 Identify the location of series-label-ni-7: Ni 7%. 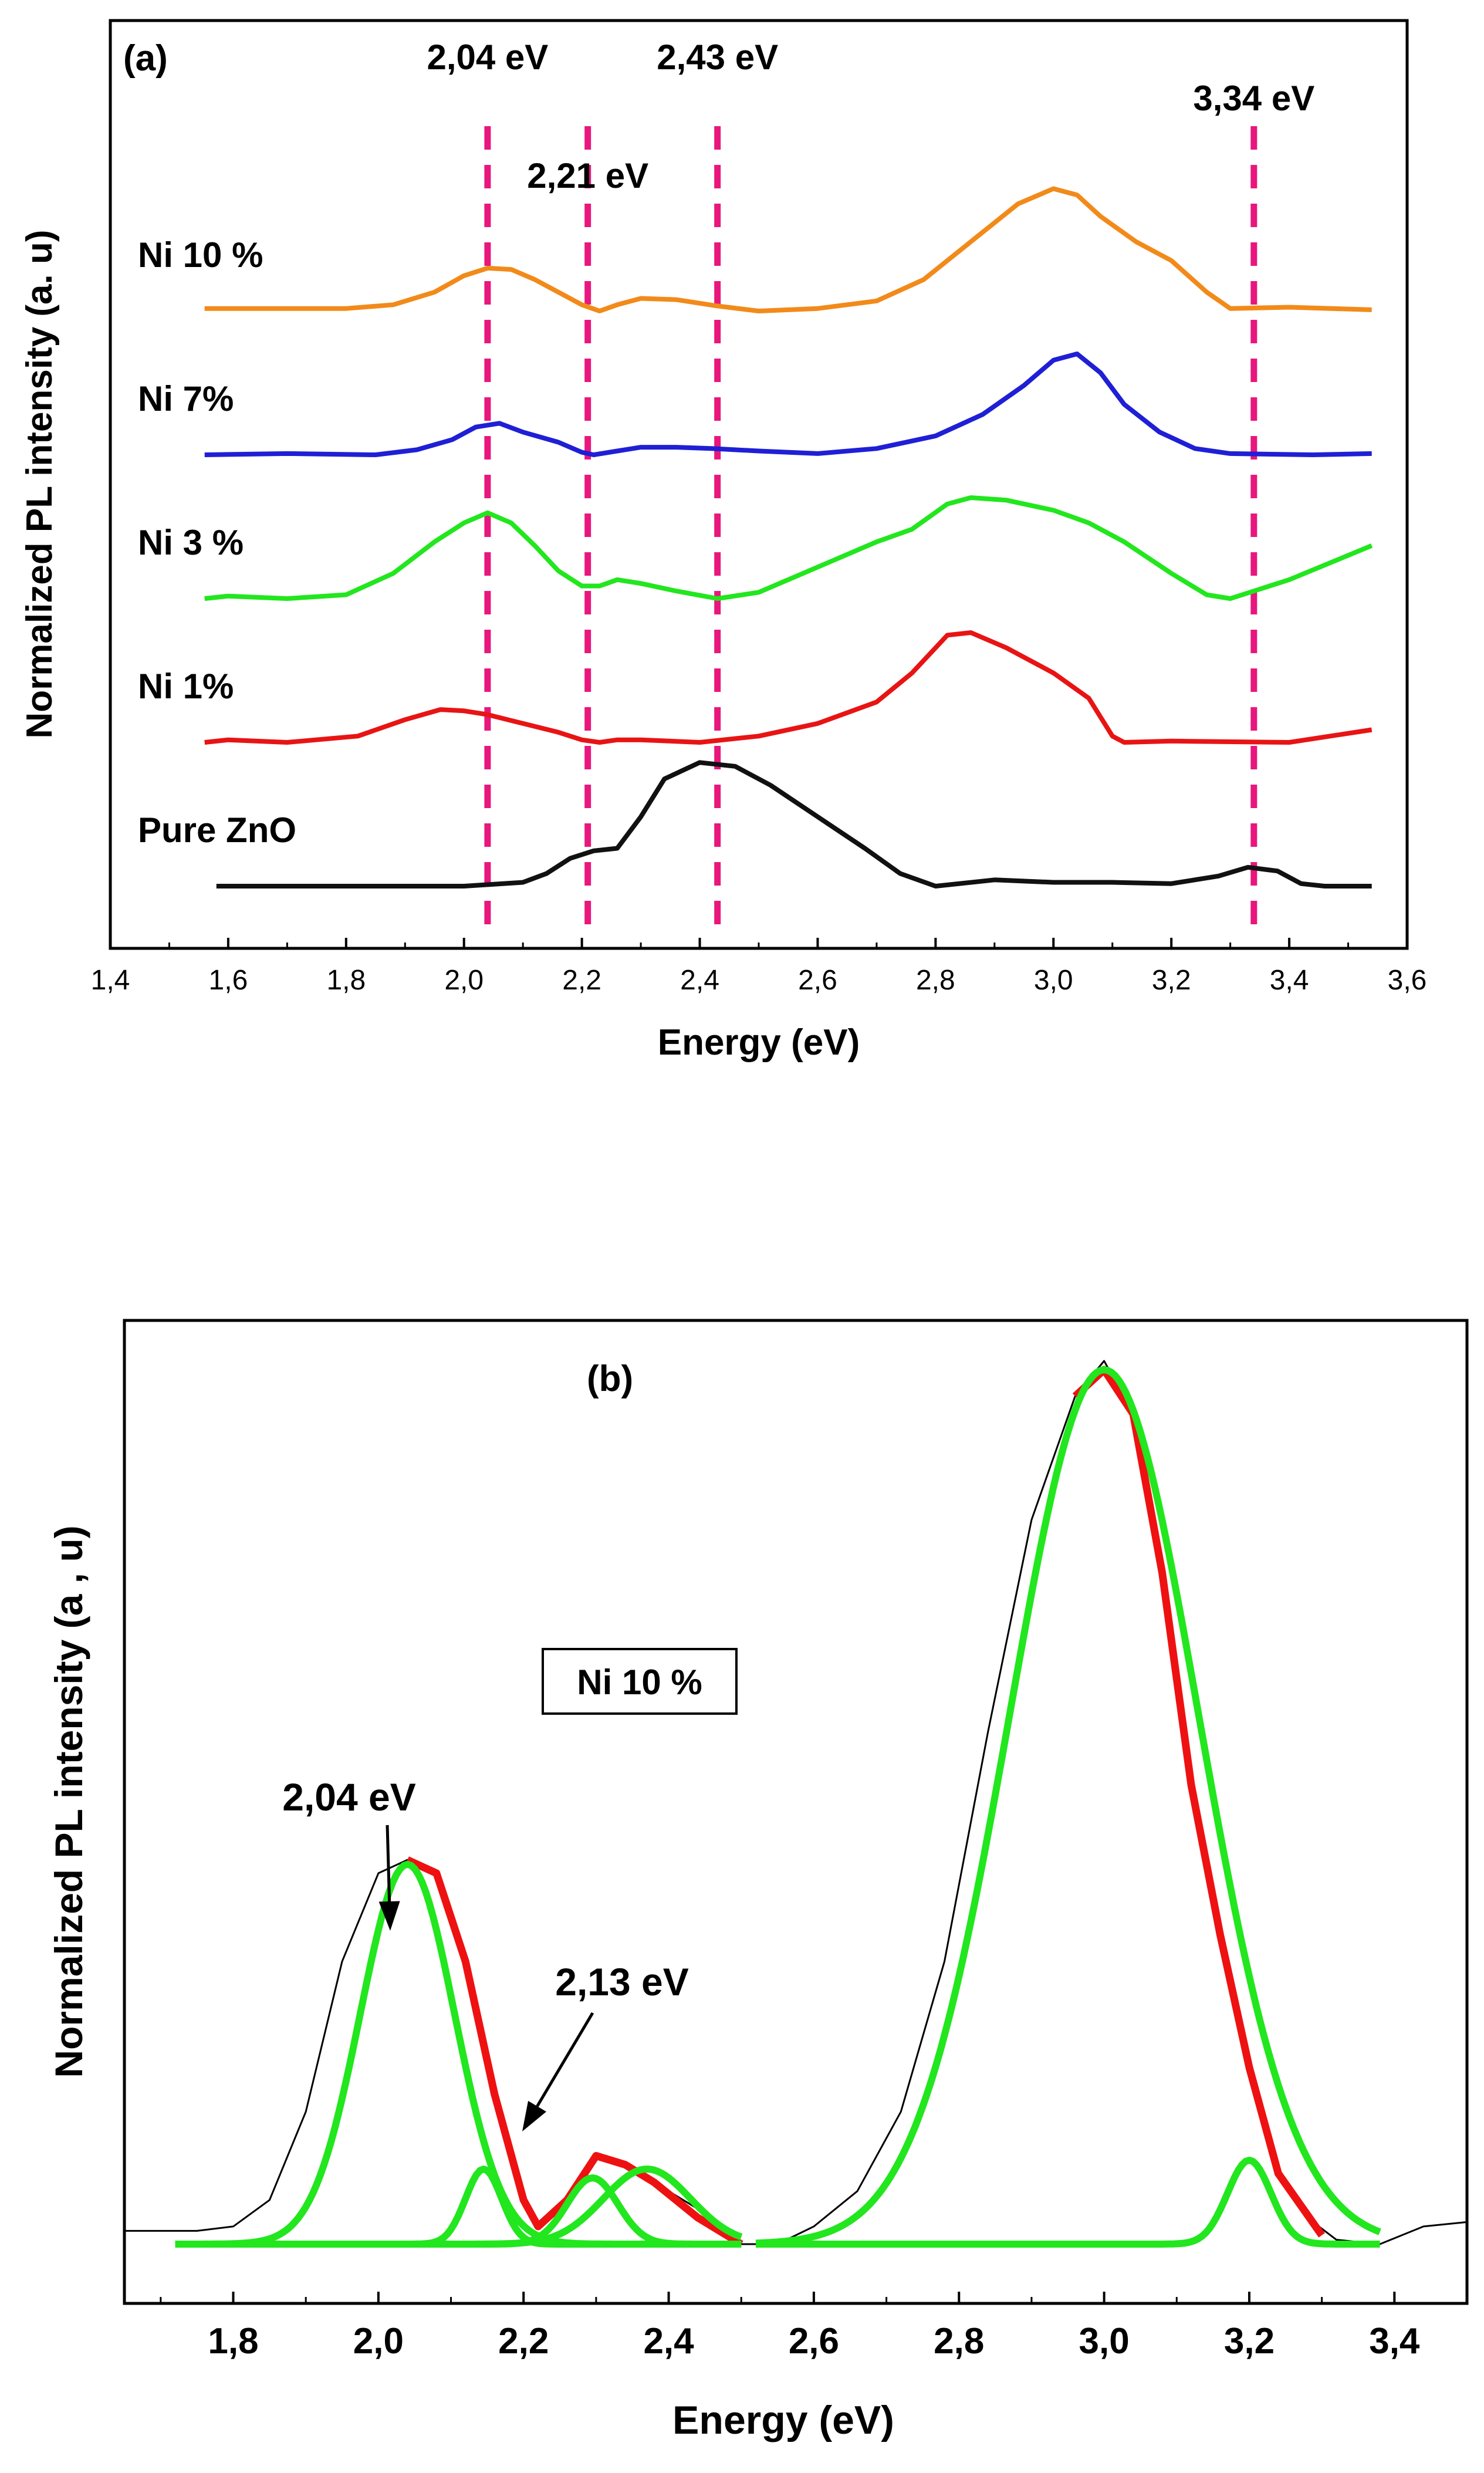
(186, 399).